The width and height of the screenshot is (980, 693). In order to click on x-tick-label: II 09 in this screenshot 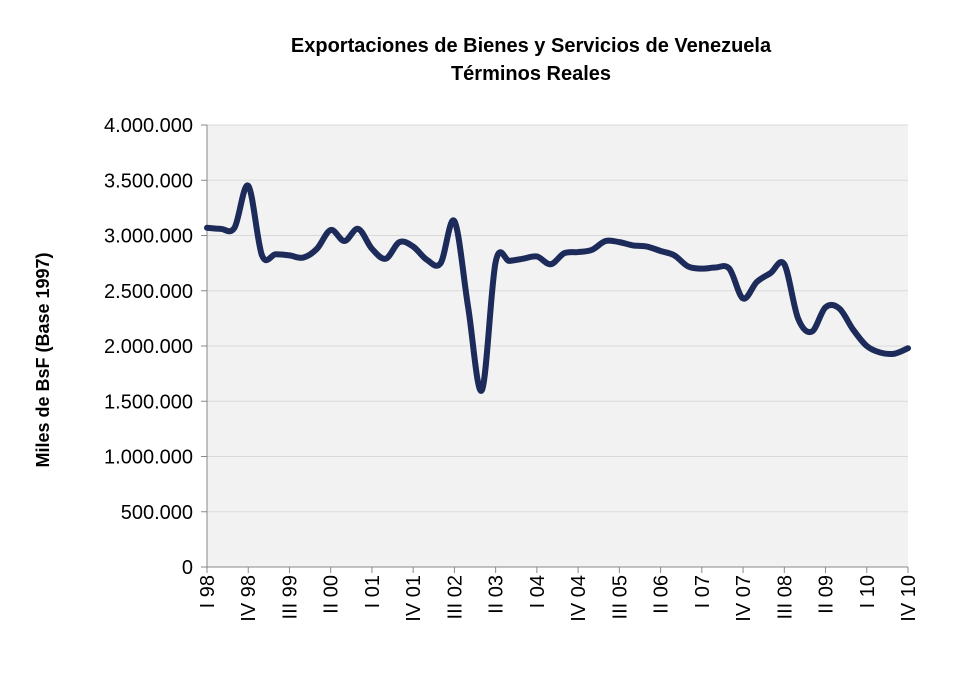, I will do `click(827, 594)`.